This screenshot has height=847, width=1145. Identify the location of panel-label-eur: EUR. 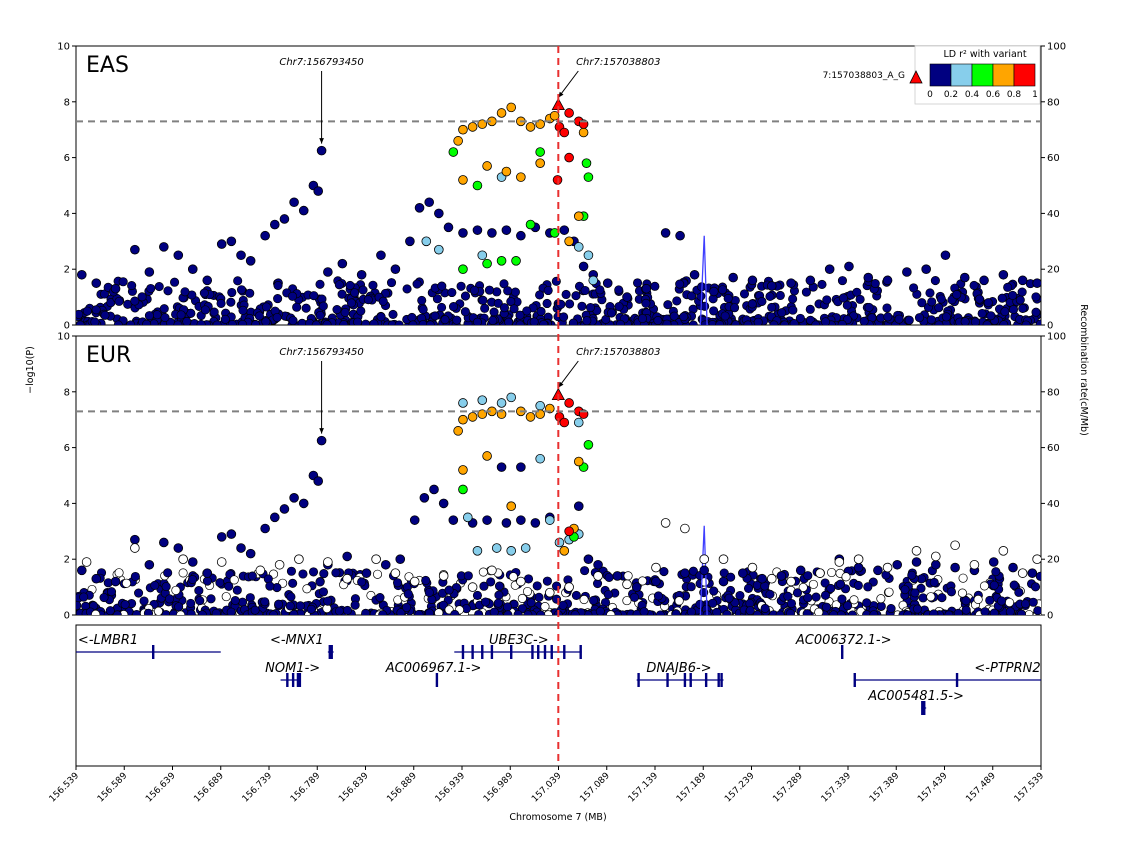
(108, 355).